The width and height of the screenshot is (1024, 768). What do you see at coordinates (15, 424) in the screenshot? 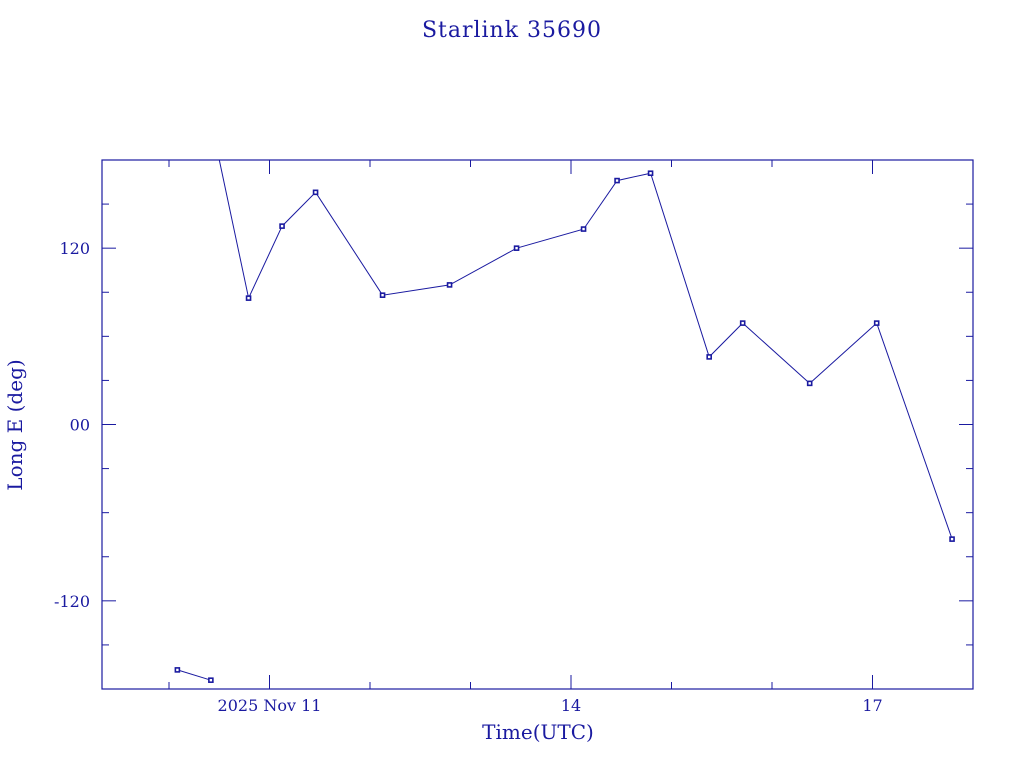
I see `y-axis-label: Long E (deg)` at bounding box center [15, 424].